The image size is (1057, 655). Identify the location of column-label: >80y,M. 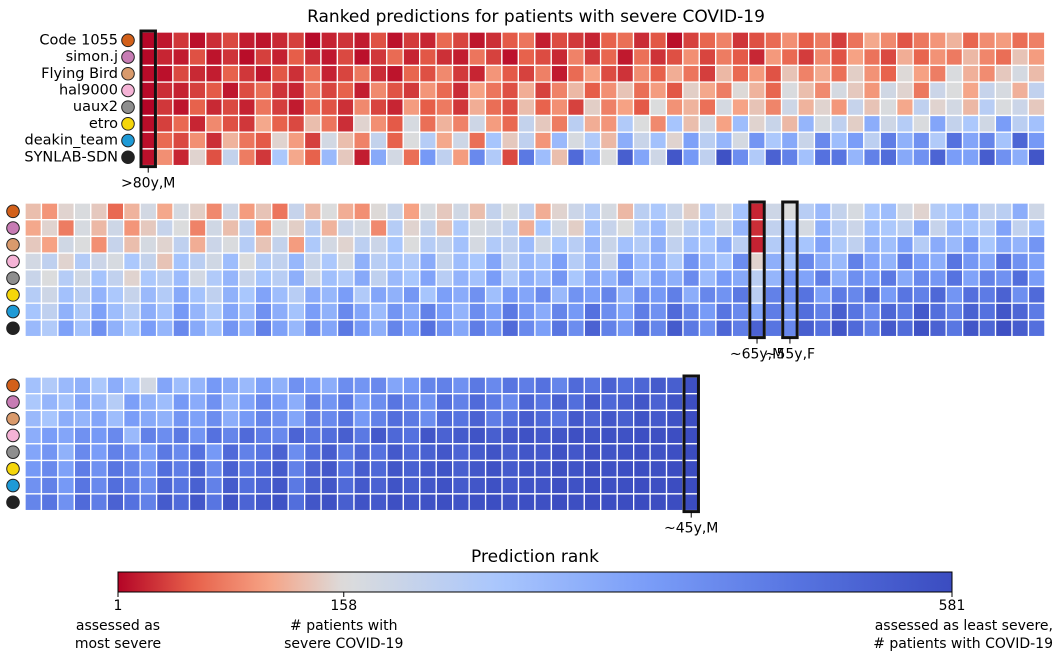
(148, 184).